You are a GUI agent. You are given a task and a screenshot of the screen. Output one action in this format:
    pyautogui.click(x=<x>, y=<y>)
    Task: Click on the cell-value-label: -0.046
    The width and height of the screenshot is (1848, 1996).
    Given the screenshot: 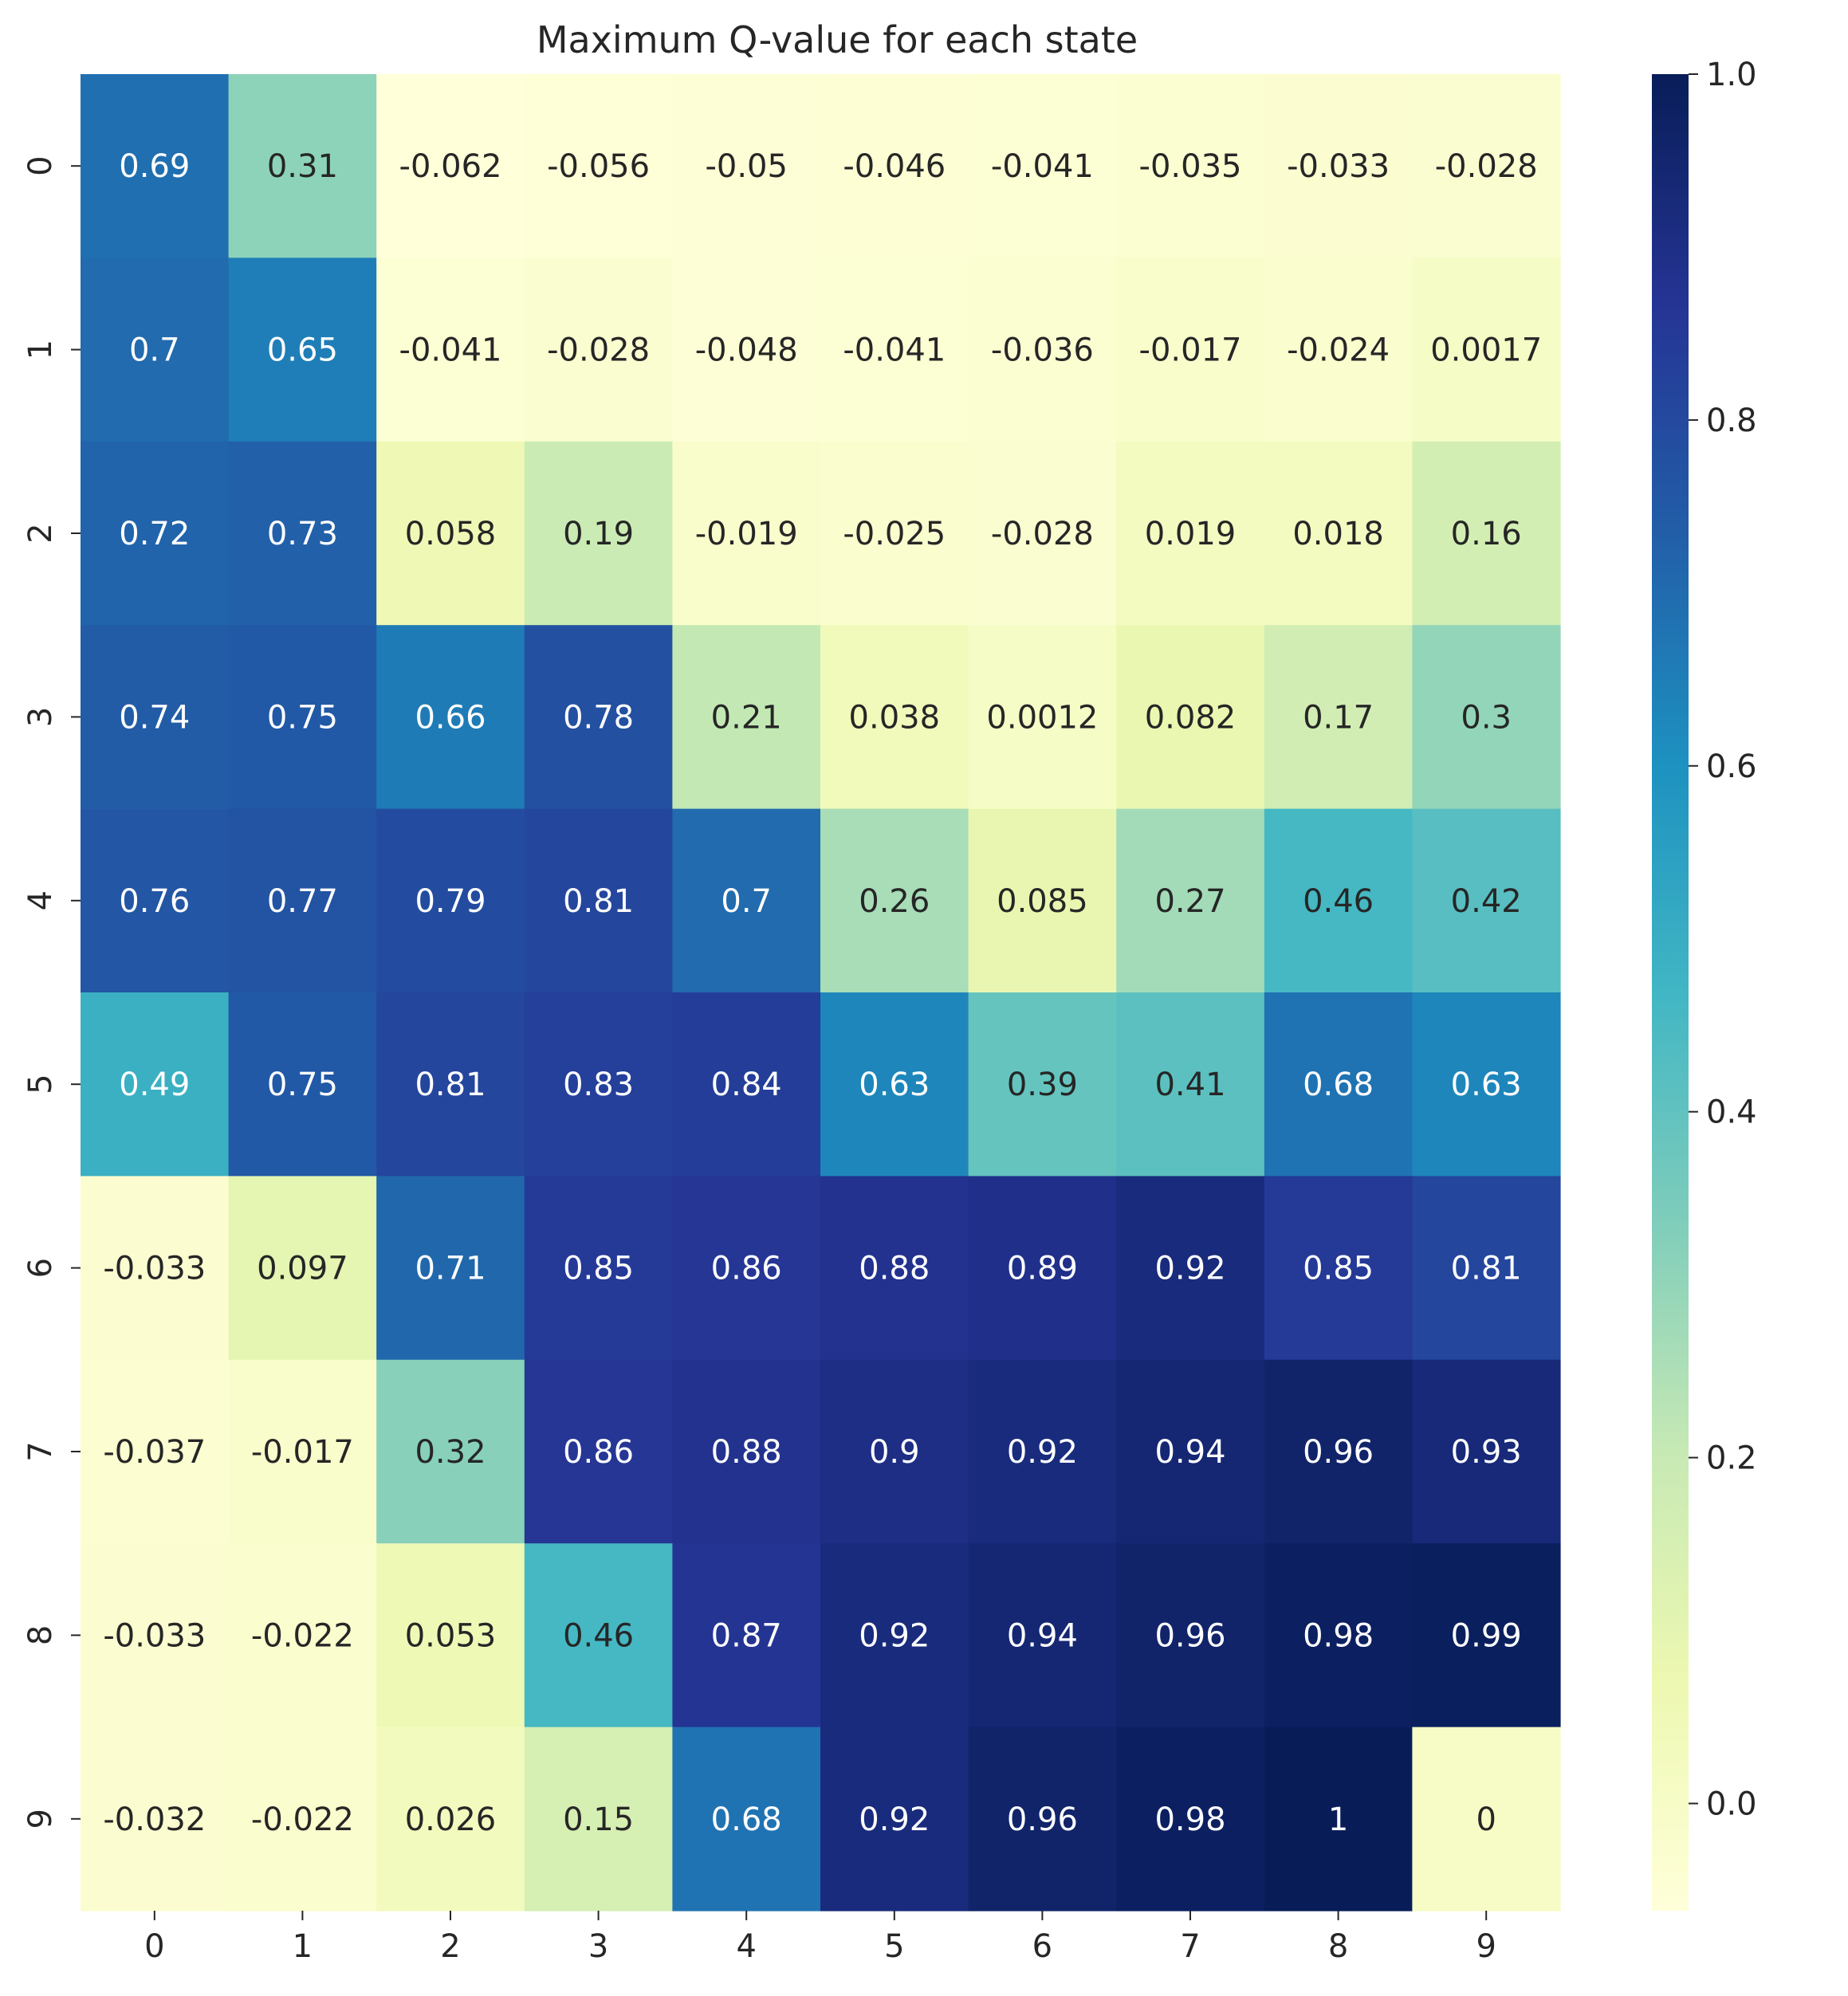 What is the action you would take?
    pyautogui.click(x=894, y=166)
    